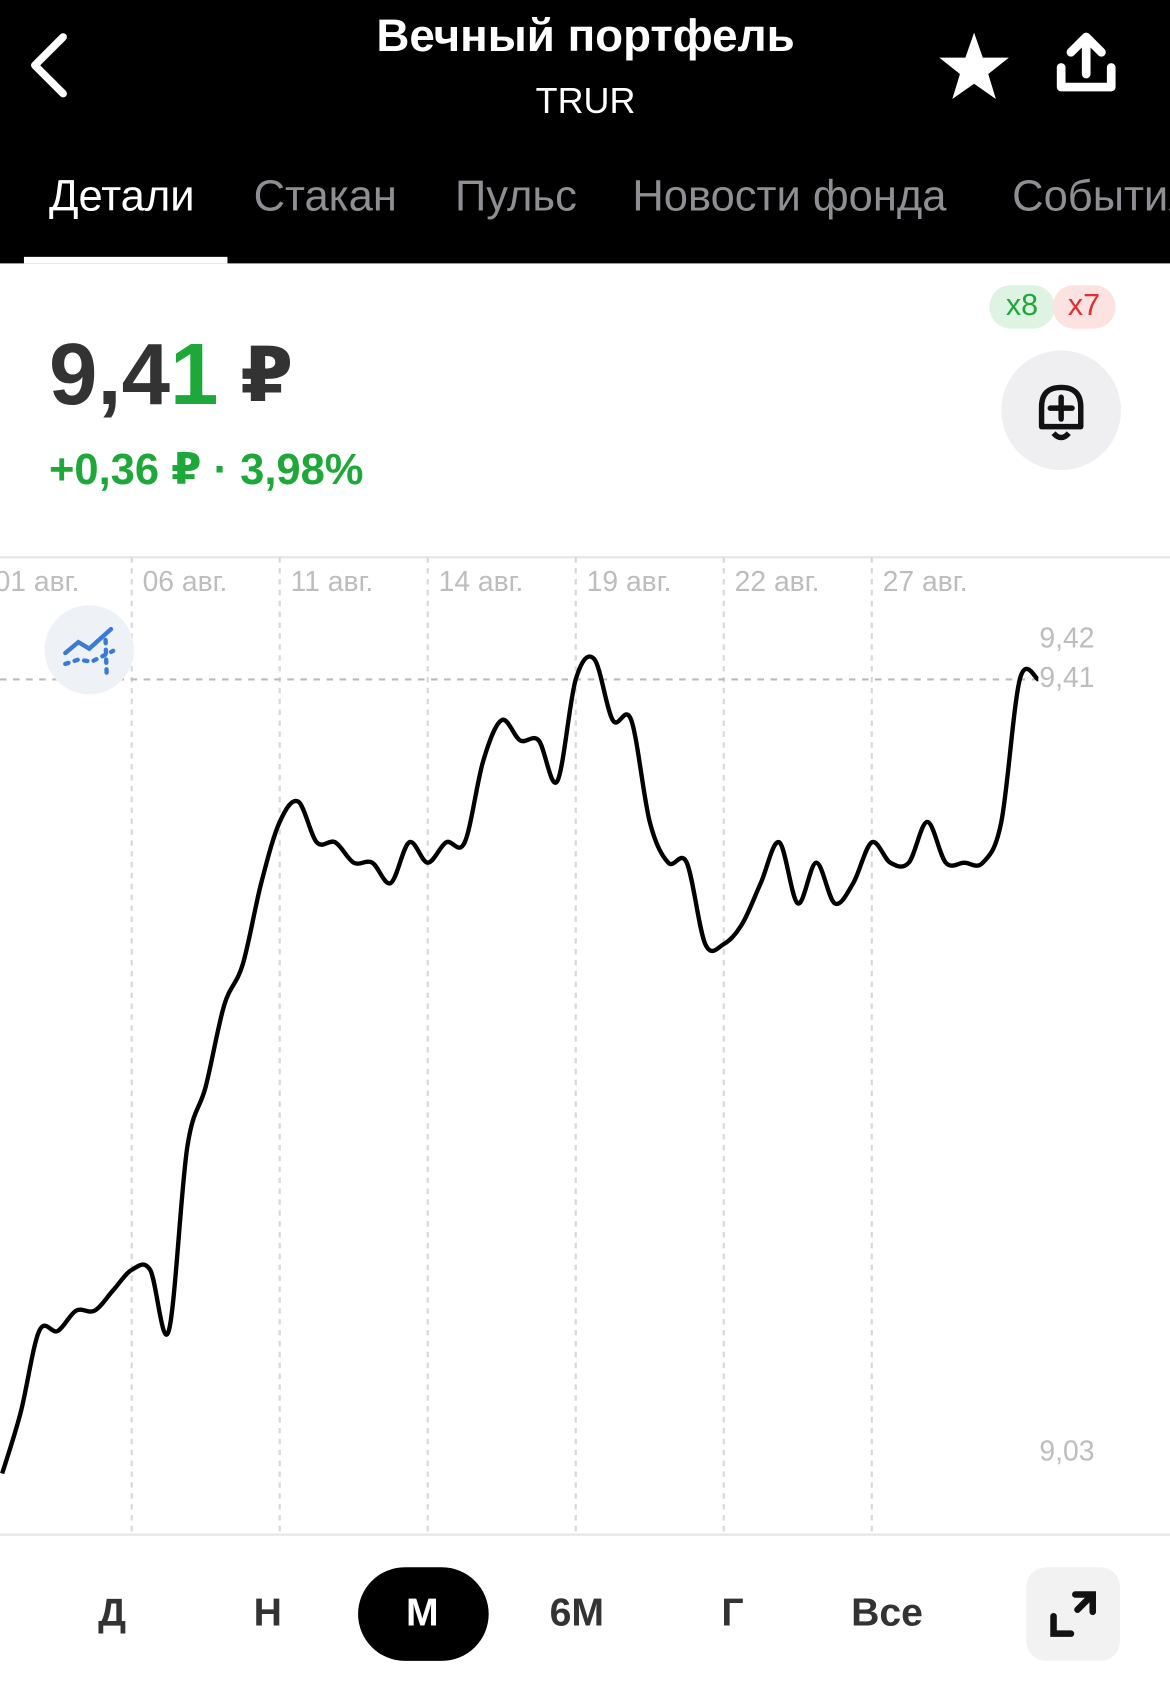  What do you see at coordinates (1061, 412) in the screenshot?
I see `alert-icon` at bounding box center [1061, 412].